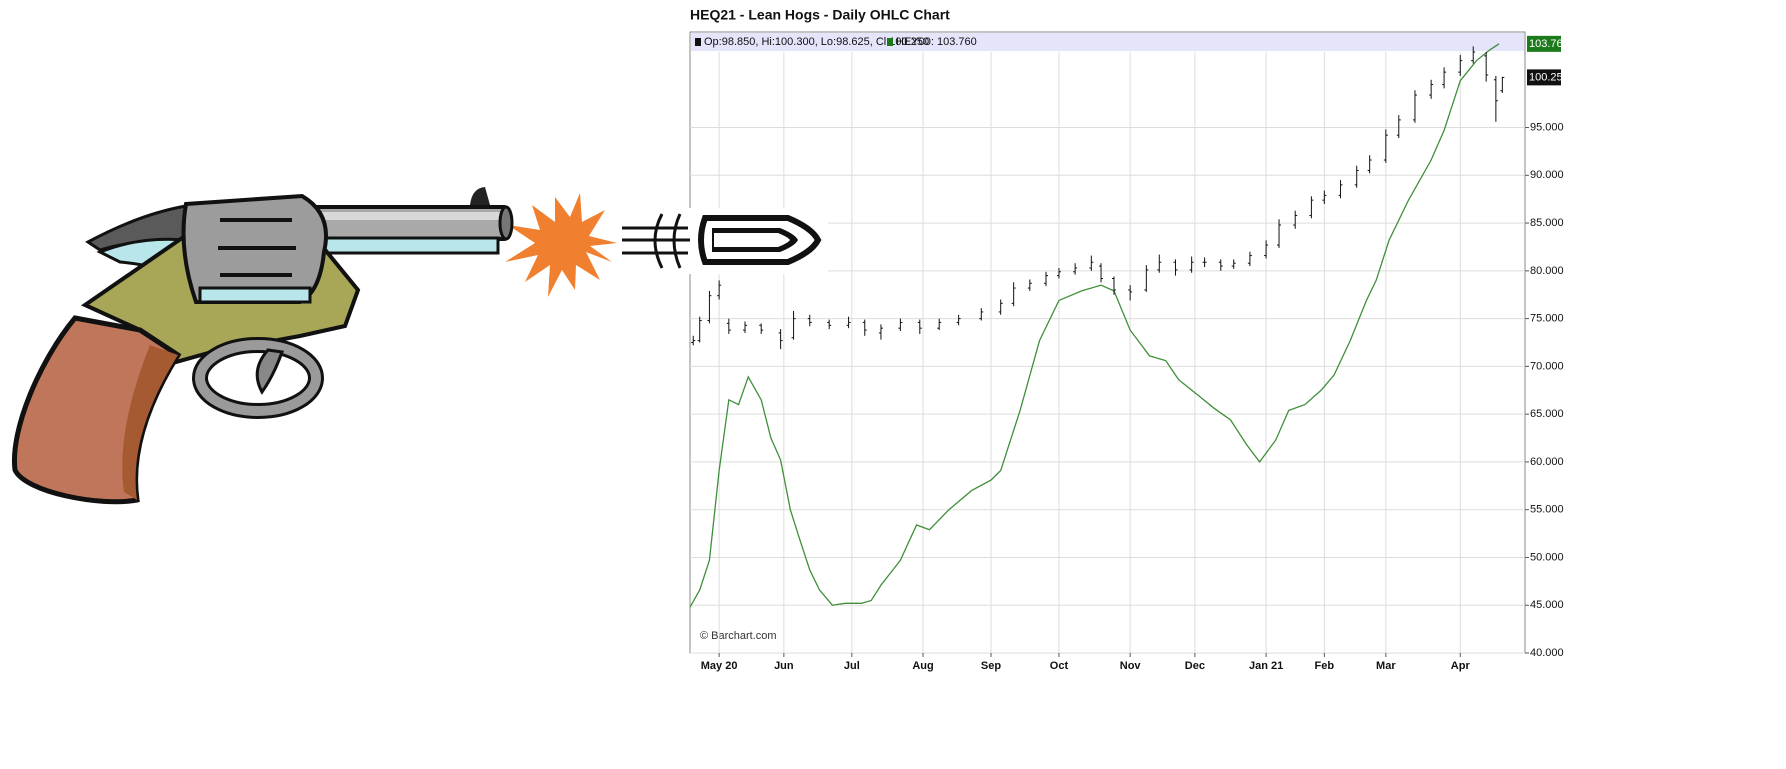 This screenshot has height=769, width=1786. I want to click on y-tick-label: 90.000, so click(1547, 175).